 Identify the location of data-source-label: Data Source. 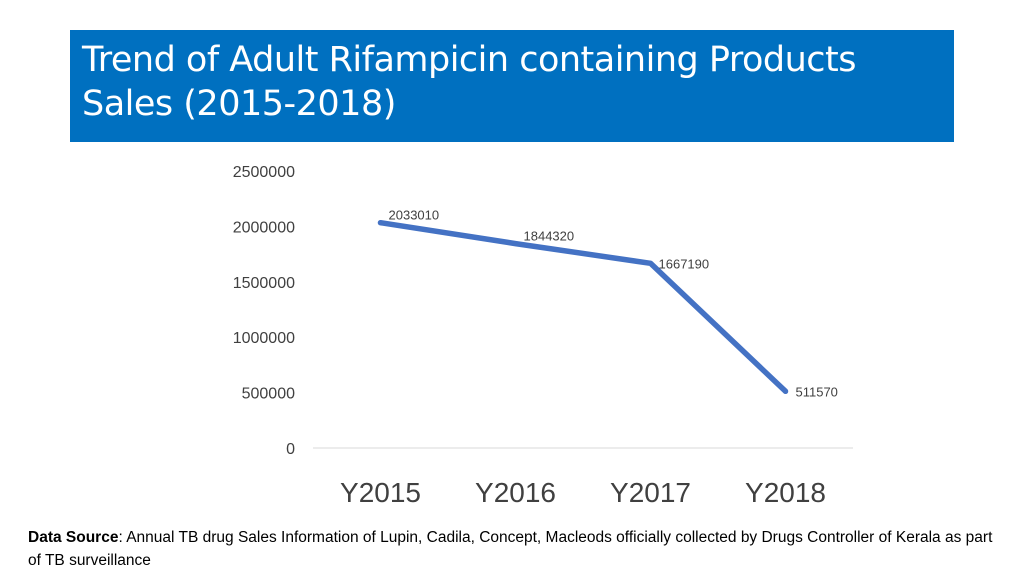
(73, 537).